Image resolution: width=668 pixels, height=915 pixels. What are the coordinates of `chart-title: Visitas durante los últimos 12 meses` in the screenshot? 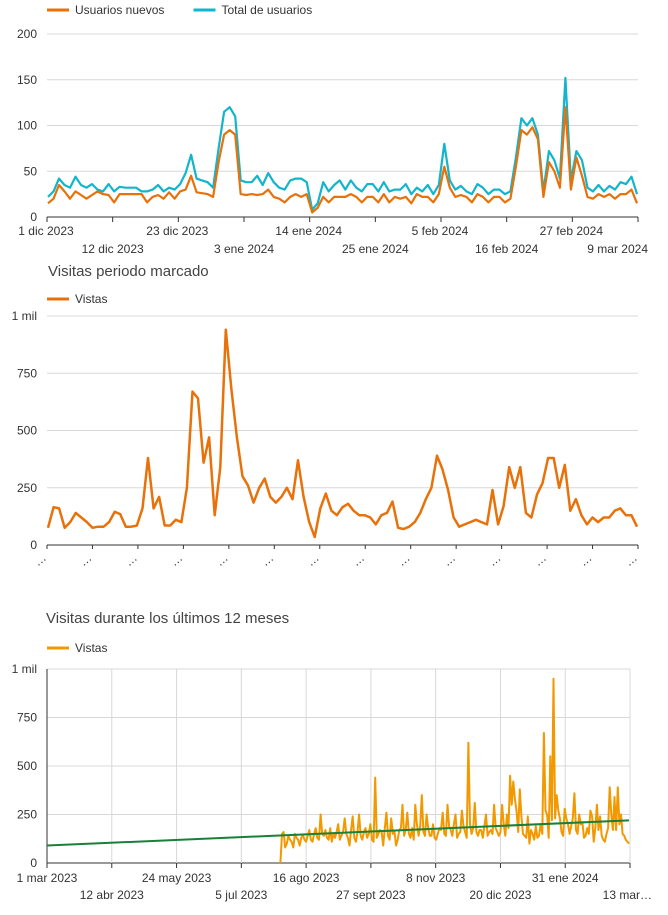 It's located at (167, 618).